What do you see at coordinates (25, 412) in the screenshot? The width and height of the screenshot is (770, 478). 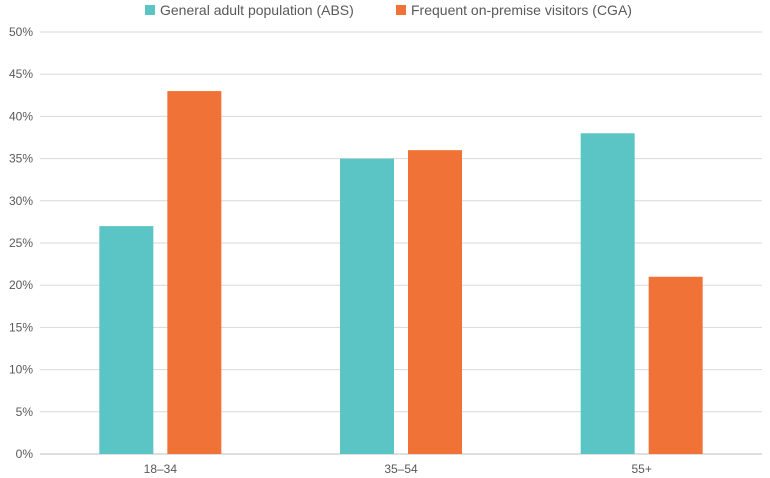 I see `y-tick-label: 5%` at bounding box center [25, 412].